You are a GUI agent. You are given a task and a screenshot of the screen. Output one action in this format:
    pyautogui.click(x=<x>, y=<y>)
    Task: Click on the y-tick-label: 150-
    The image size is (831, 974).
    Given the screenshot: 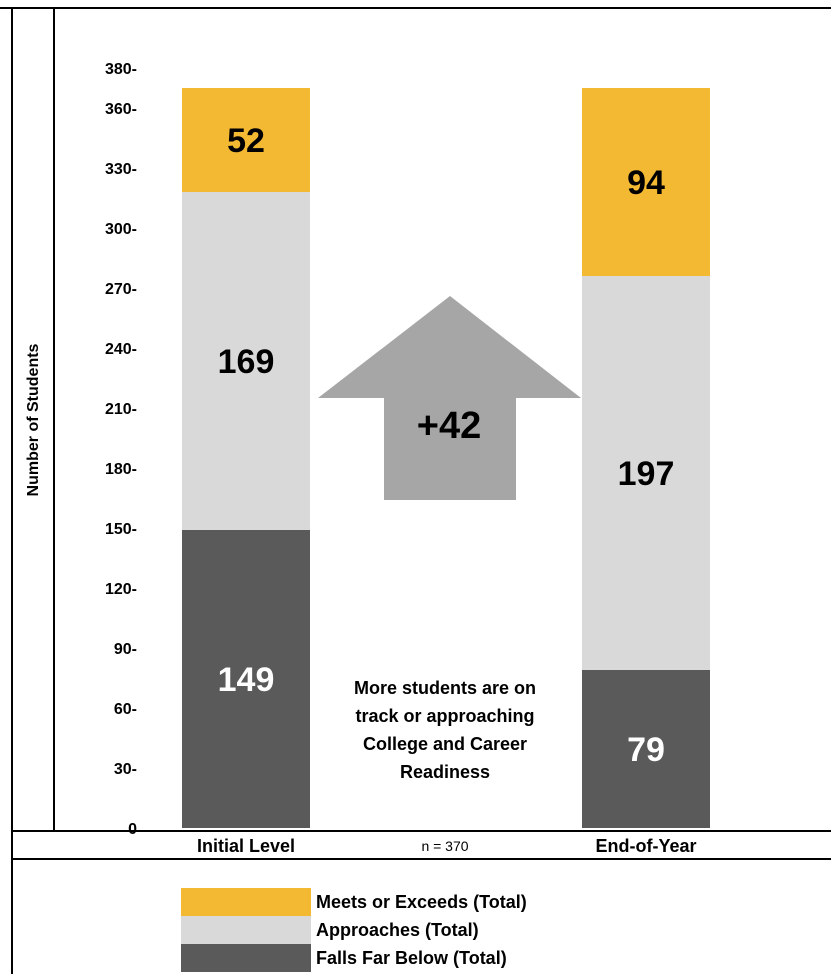 What is the action you would take?
    pyautogui.click(x=121, y=529)
    